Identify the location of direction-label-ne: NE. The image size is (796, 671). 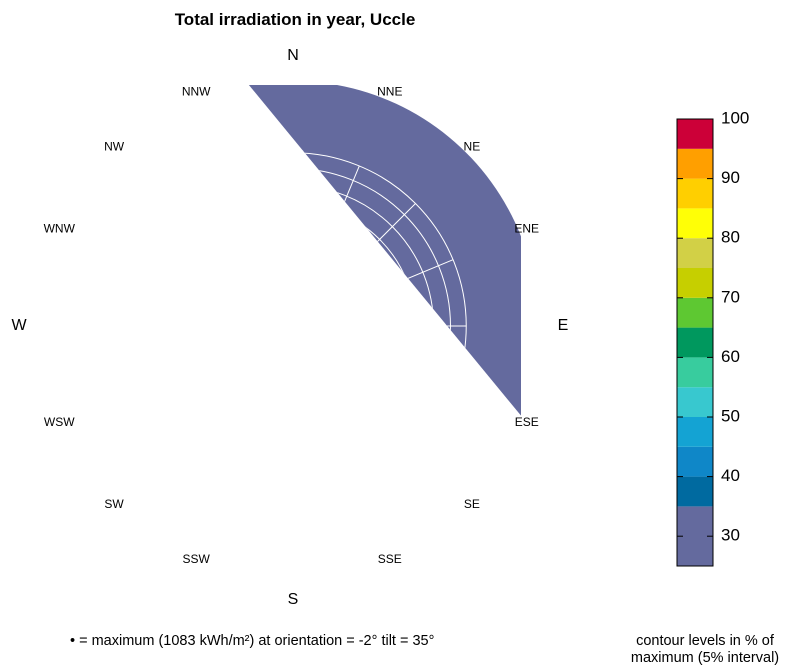
(472, 146).